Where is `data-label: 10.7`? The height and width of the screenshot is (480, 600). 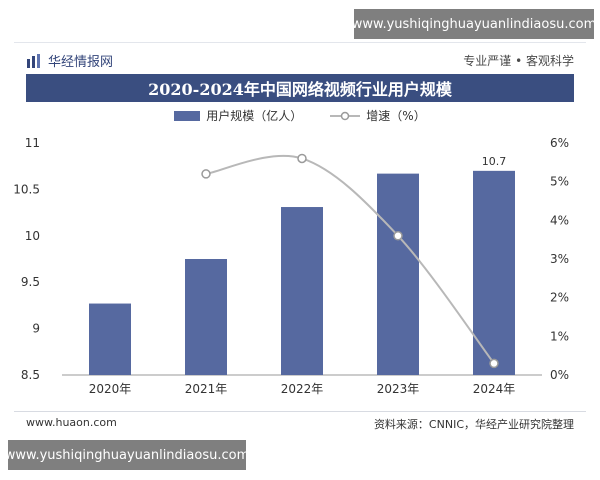 data-label: 10.7 is located at coordinates (494, 161).